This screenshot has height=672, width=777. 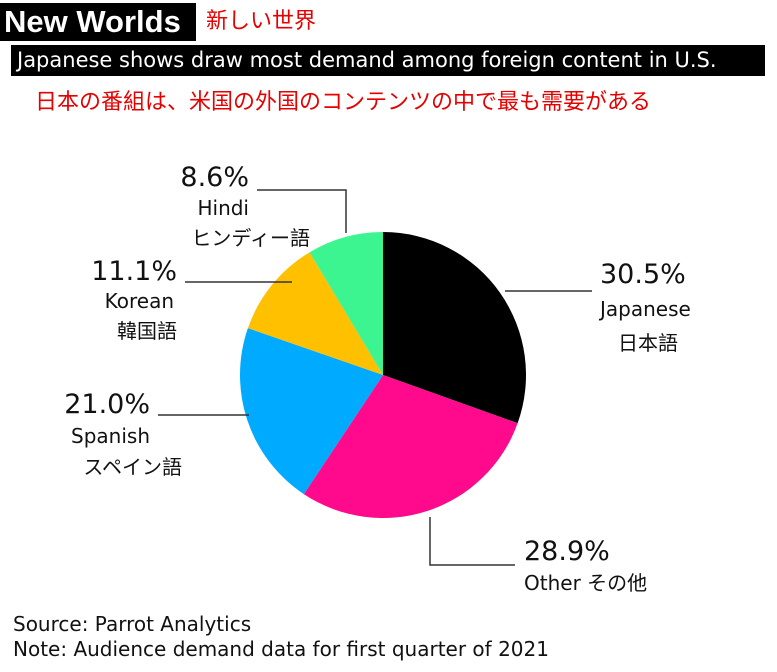 I want to click on source-note: Source: Parrot Analytics, so click(x=132, y=624).